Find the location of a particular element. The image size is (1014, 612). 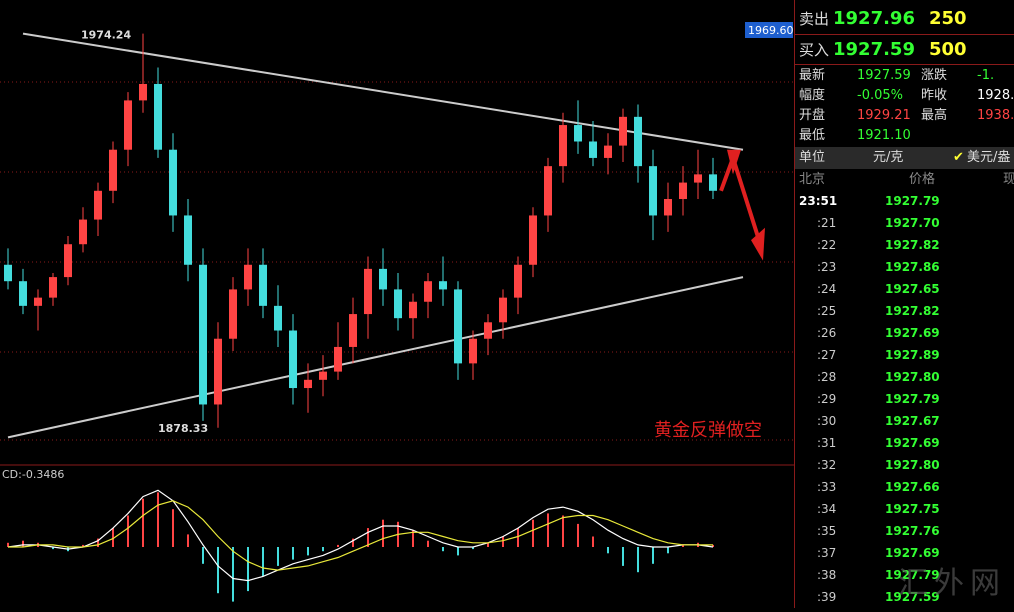

tick-row: :31 1927.69 is located at coordinates (904, 443).